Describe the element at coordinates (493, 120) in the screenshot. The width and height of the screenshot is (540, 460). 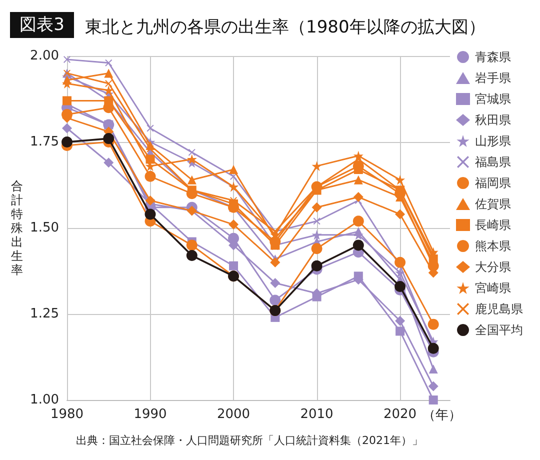
I see `legend-label: 秋田県` at that location.